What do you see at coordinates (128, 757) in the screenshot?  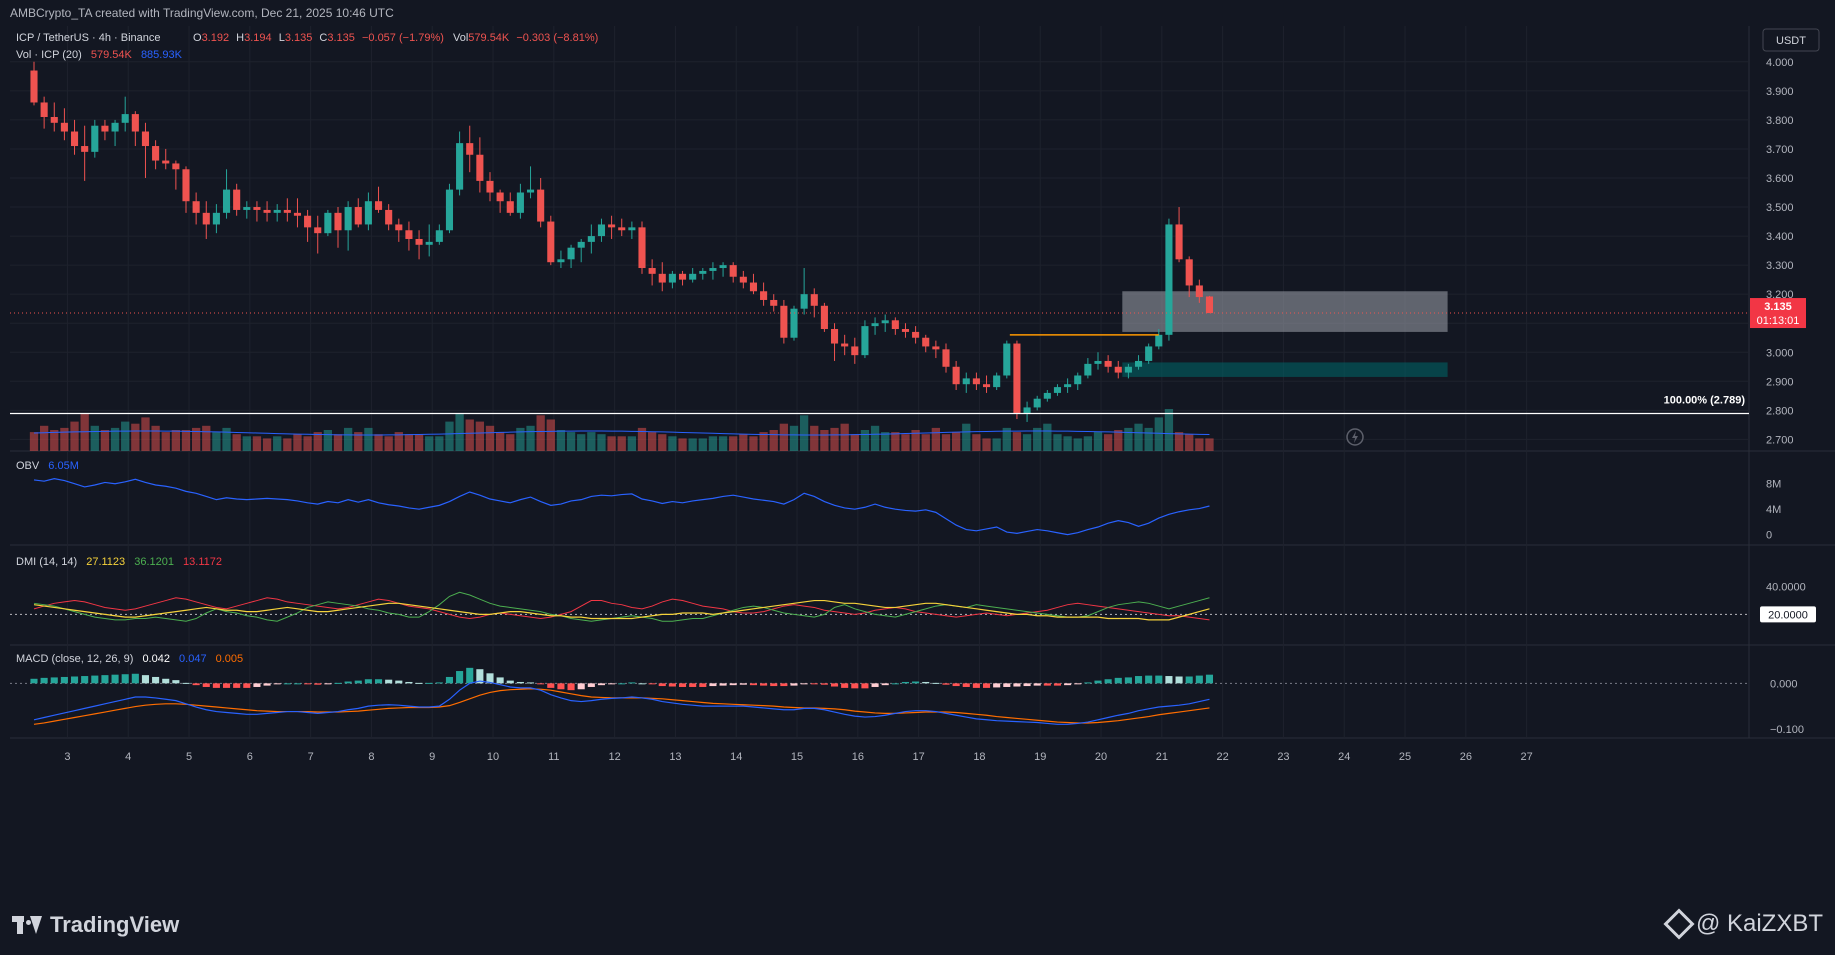 I see `date-tick-label: 4` at bounding box center [128, 757].